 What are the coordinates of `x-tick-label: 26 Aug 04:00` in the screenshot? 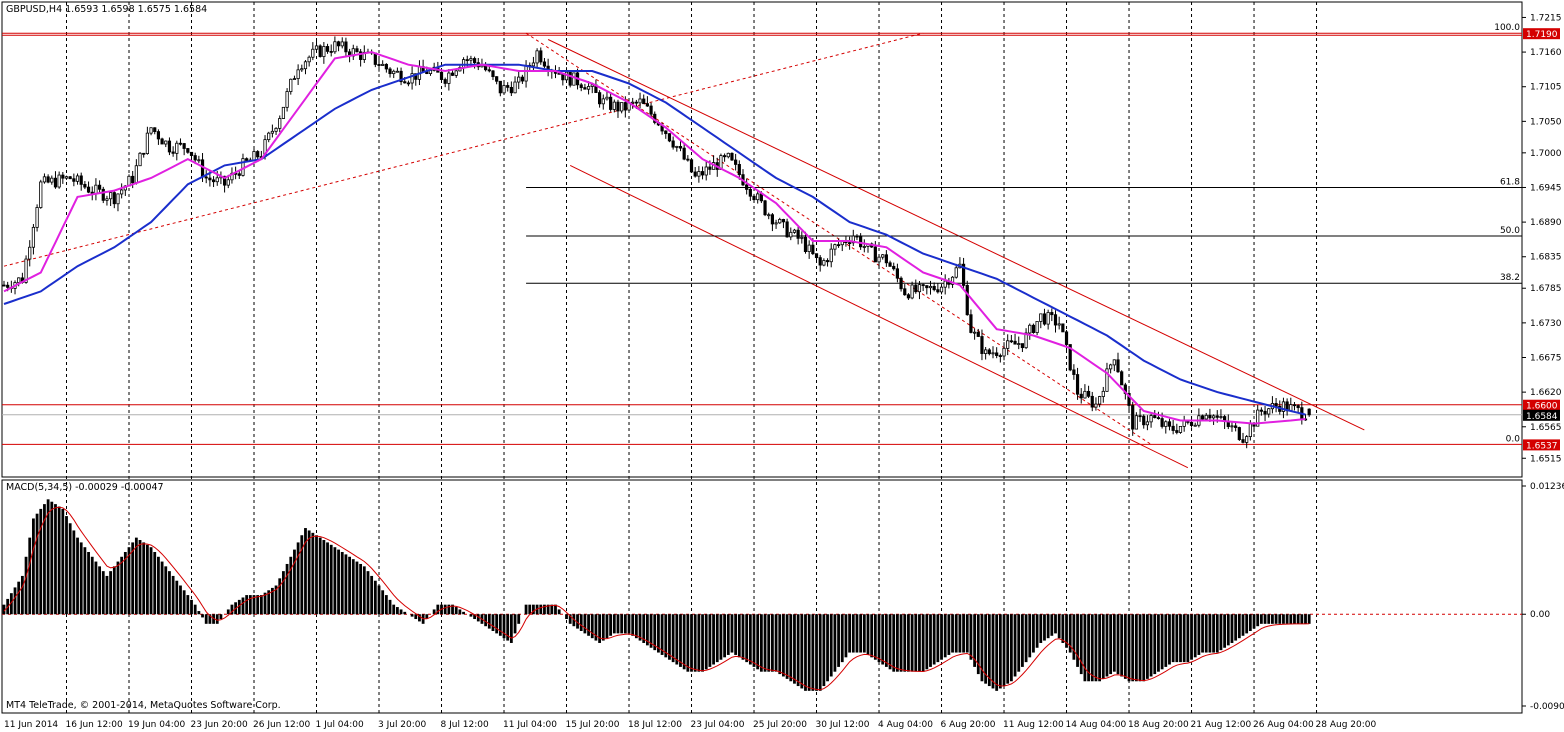 It's located at (1283, 725).